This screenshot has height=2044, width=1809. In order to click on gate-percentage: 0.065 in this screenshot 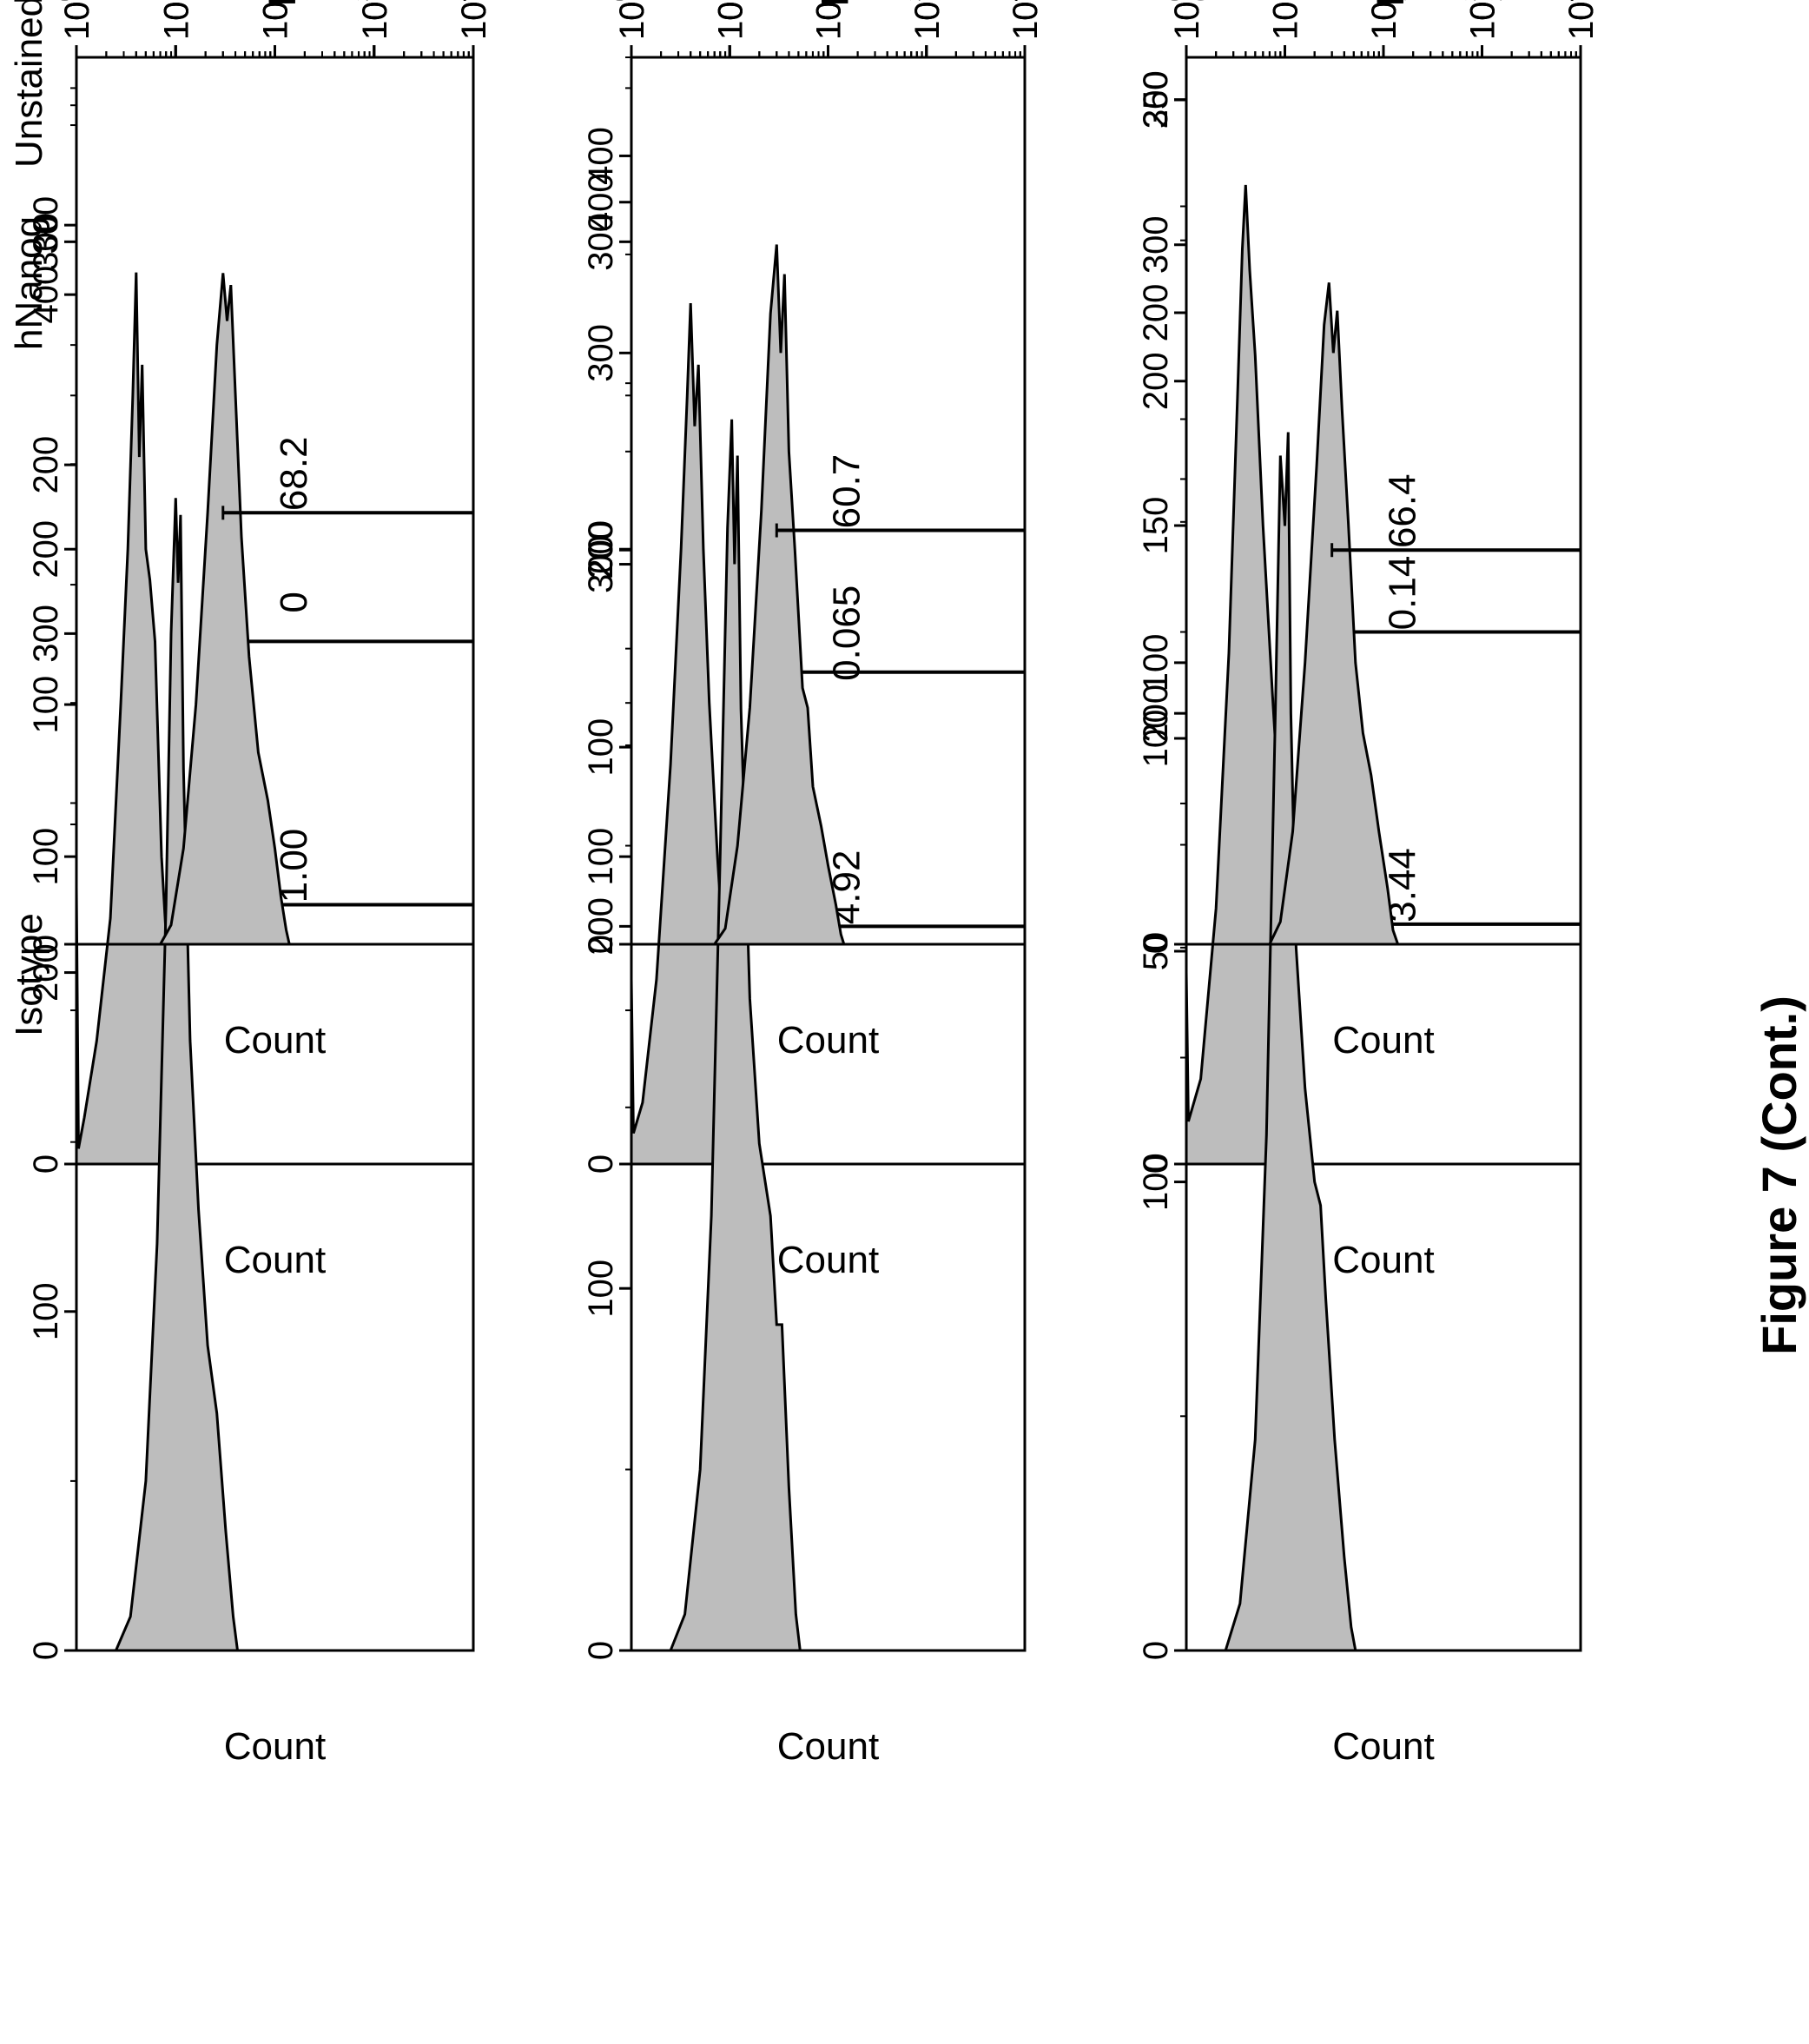, I will do `click(847, 633)`.